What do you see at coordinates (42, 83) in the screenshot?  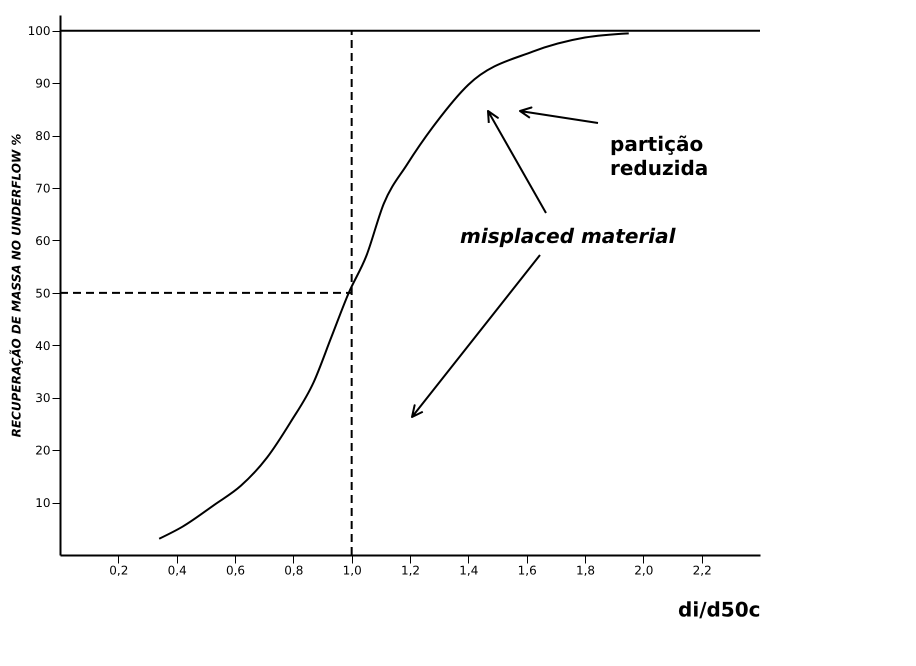 I see `y-tick-label: 90` at bounding box center [42, 83].